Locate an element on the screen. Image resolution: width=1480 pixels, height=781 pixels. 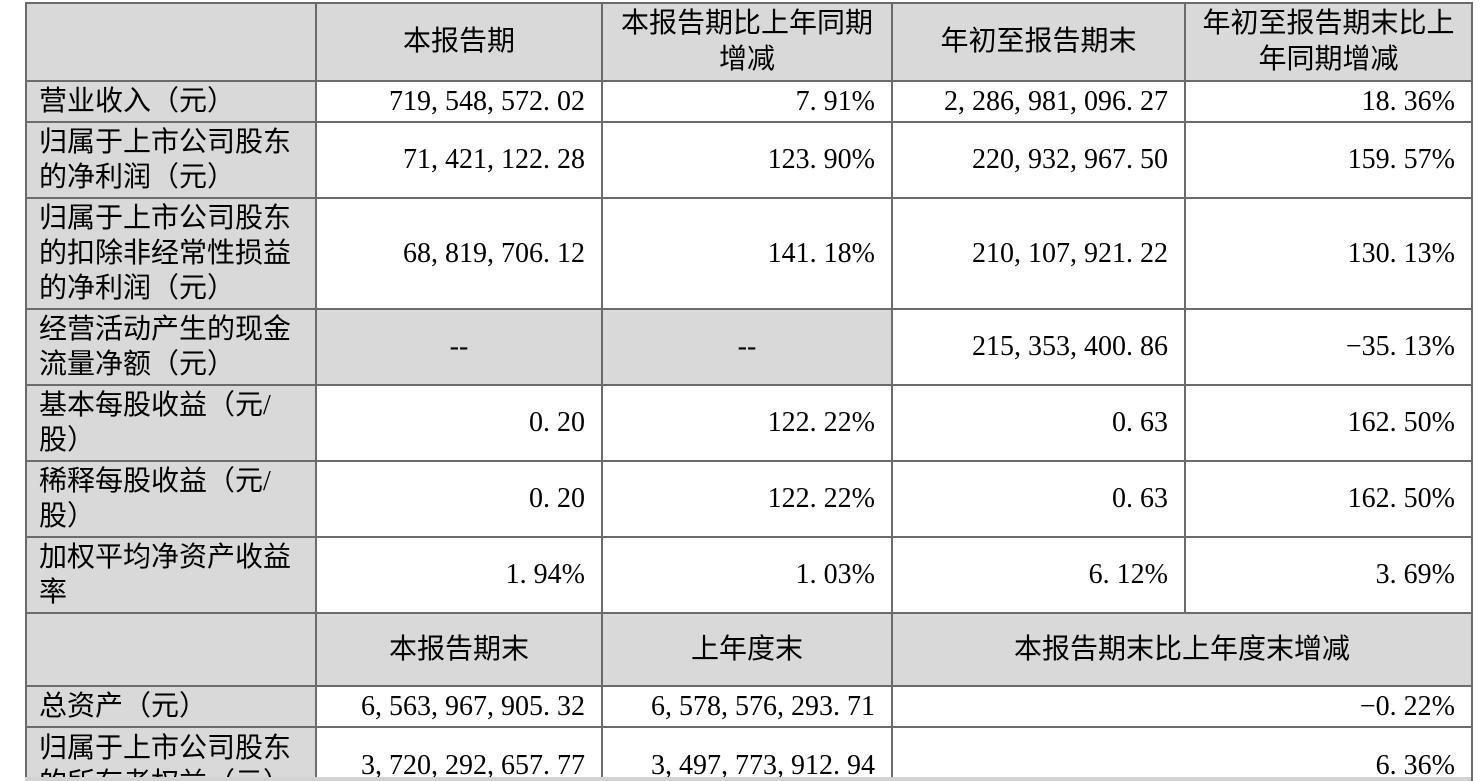
header-cell-period-yoy-change: 本报告期比上年同期增减 is located at coordinates (747, 42).